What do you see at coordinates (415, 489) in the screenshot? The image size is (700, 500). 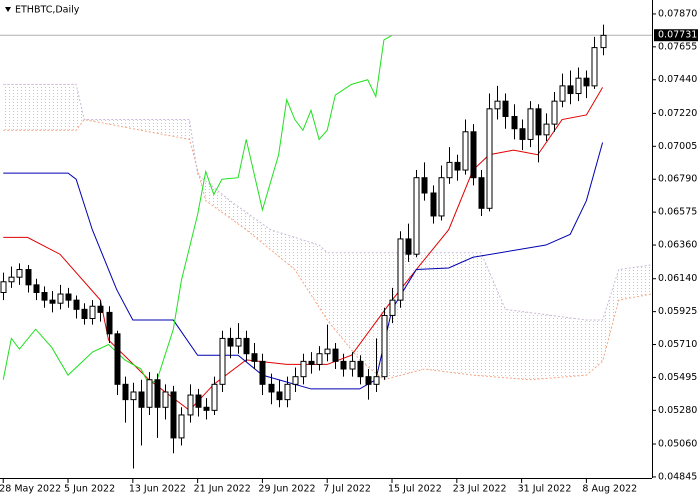 I see `x-tick-label: 15 Jul 2022` at bounding box center [415, 489].